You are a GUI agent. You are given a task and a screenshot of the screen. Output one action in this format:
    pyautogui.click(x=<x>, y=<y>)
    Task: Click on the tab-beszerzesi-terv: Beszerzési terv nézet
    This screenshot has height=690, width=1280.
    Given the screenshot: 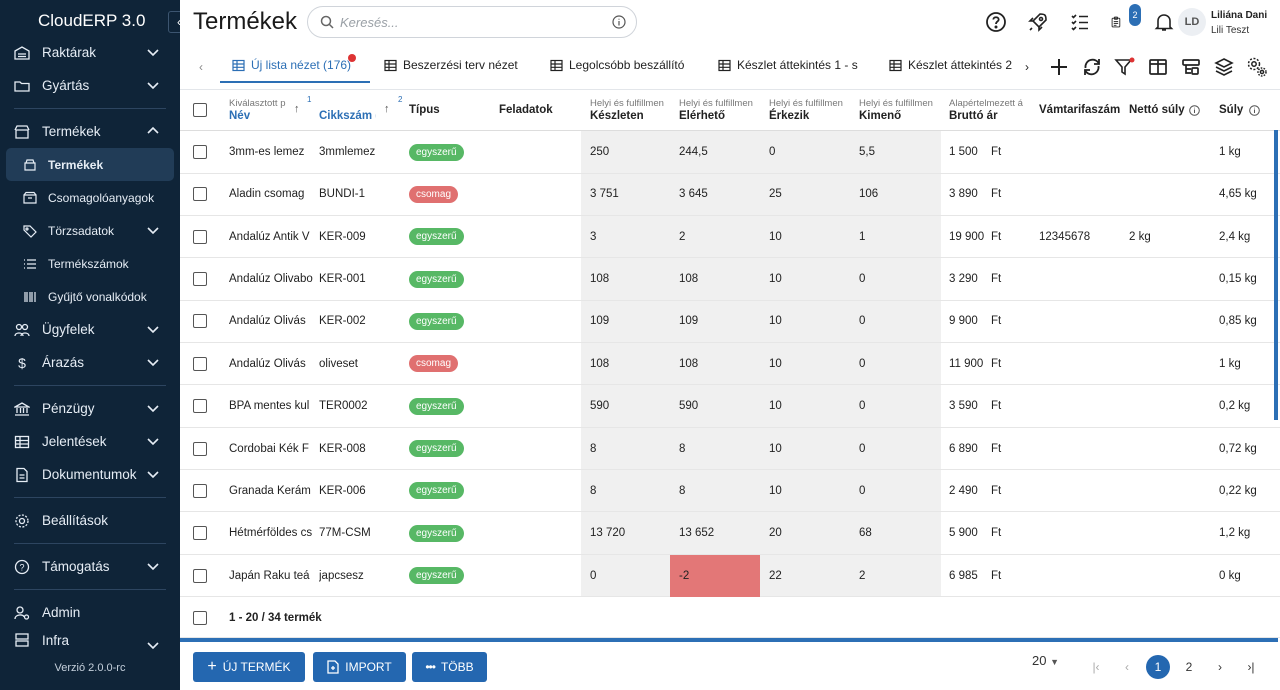 What is the action you would take?
    pyautogui.click(x=451, y=65)
    